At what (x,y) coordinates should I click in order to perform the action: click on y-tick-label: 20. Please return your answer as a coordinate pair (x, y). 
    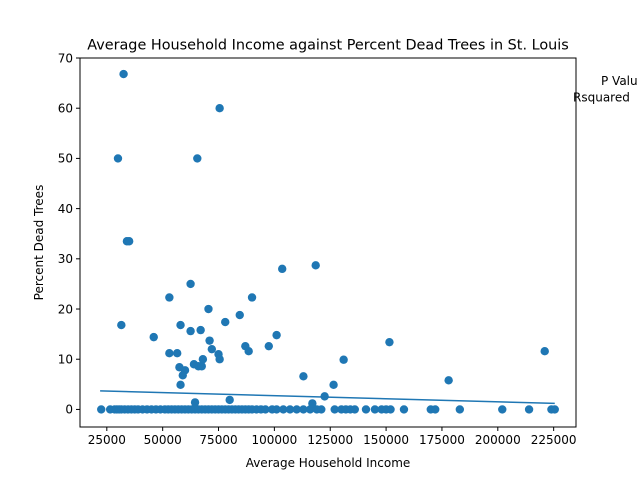
    Looking at the image, I should click on (65, 309).